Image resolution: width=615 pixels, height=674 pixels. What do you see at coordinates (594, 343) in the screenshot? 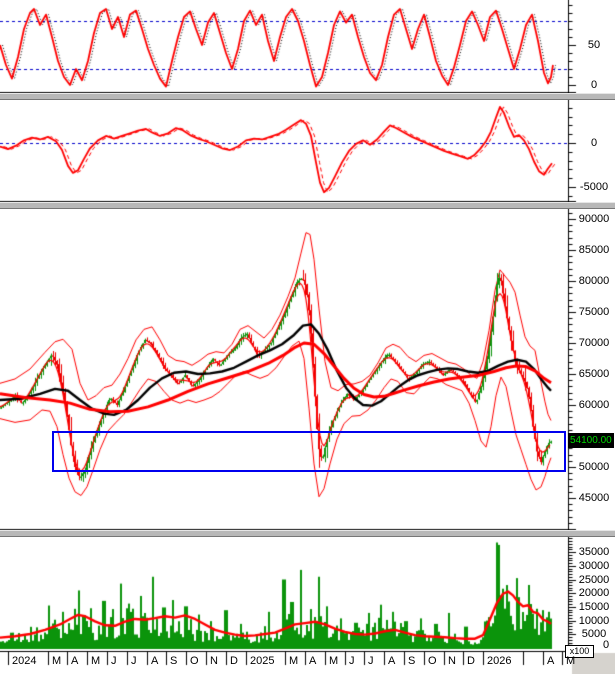
I see `axis-tick-label: 70000` at bounding box center [594, 343].